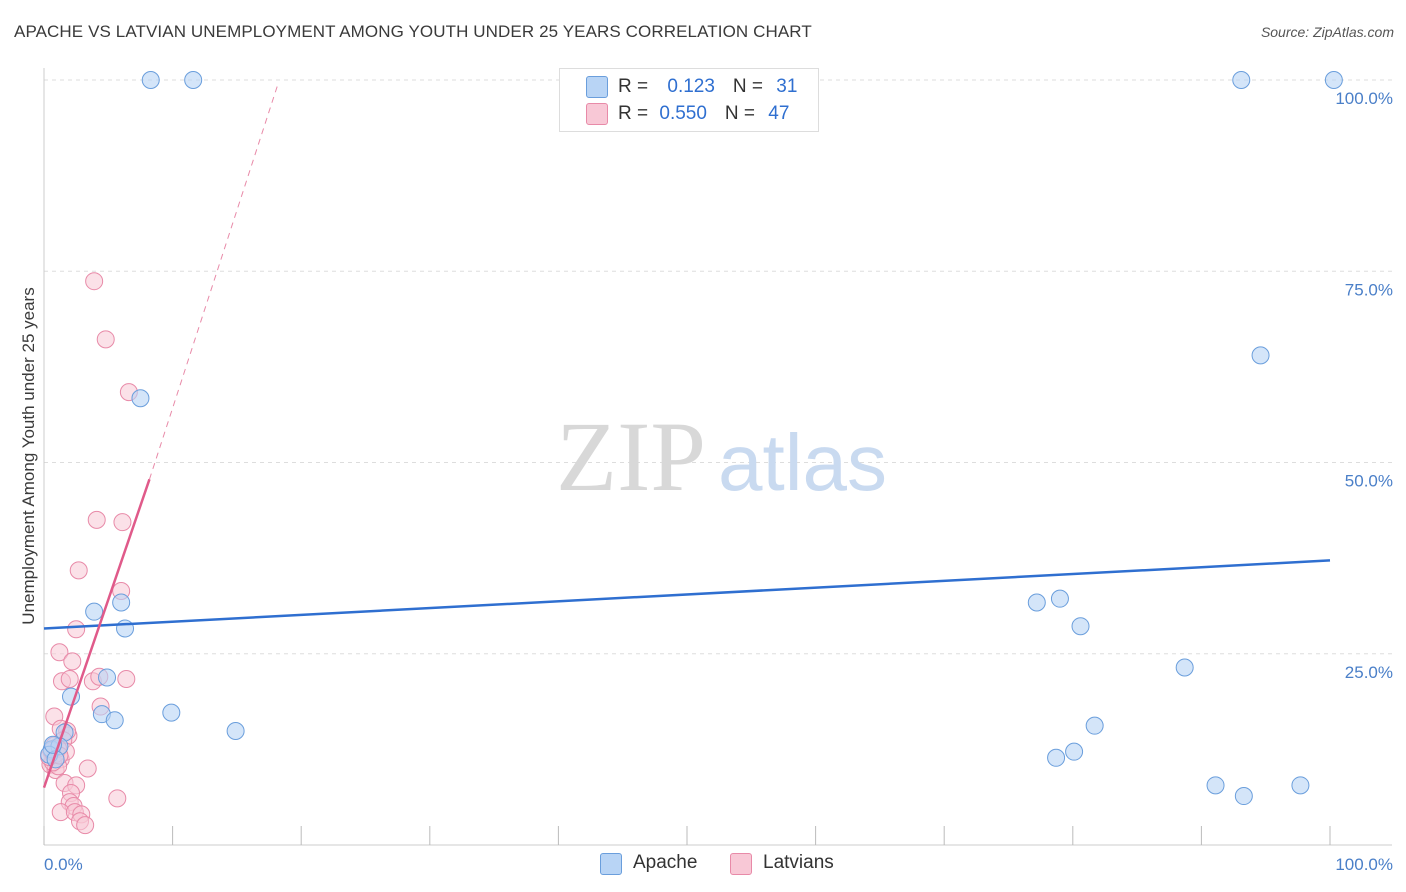  What do you see at coordinates (636, 86) in the screenshot?
I see `apache-r-label: R =` at bounding box center [636, 86].